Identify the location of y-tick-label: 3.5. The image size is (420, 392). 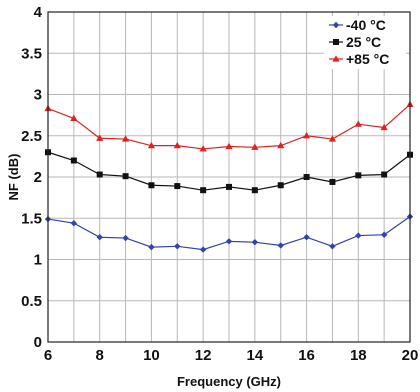
(31, 53).